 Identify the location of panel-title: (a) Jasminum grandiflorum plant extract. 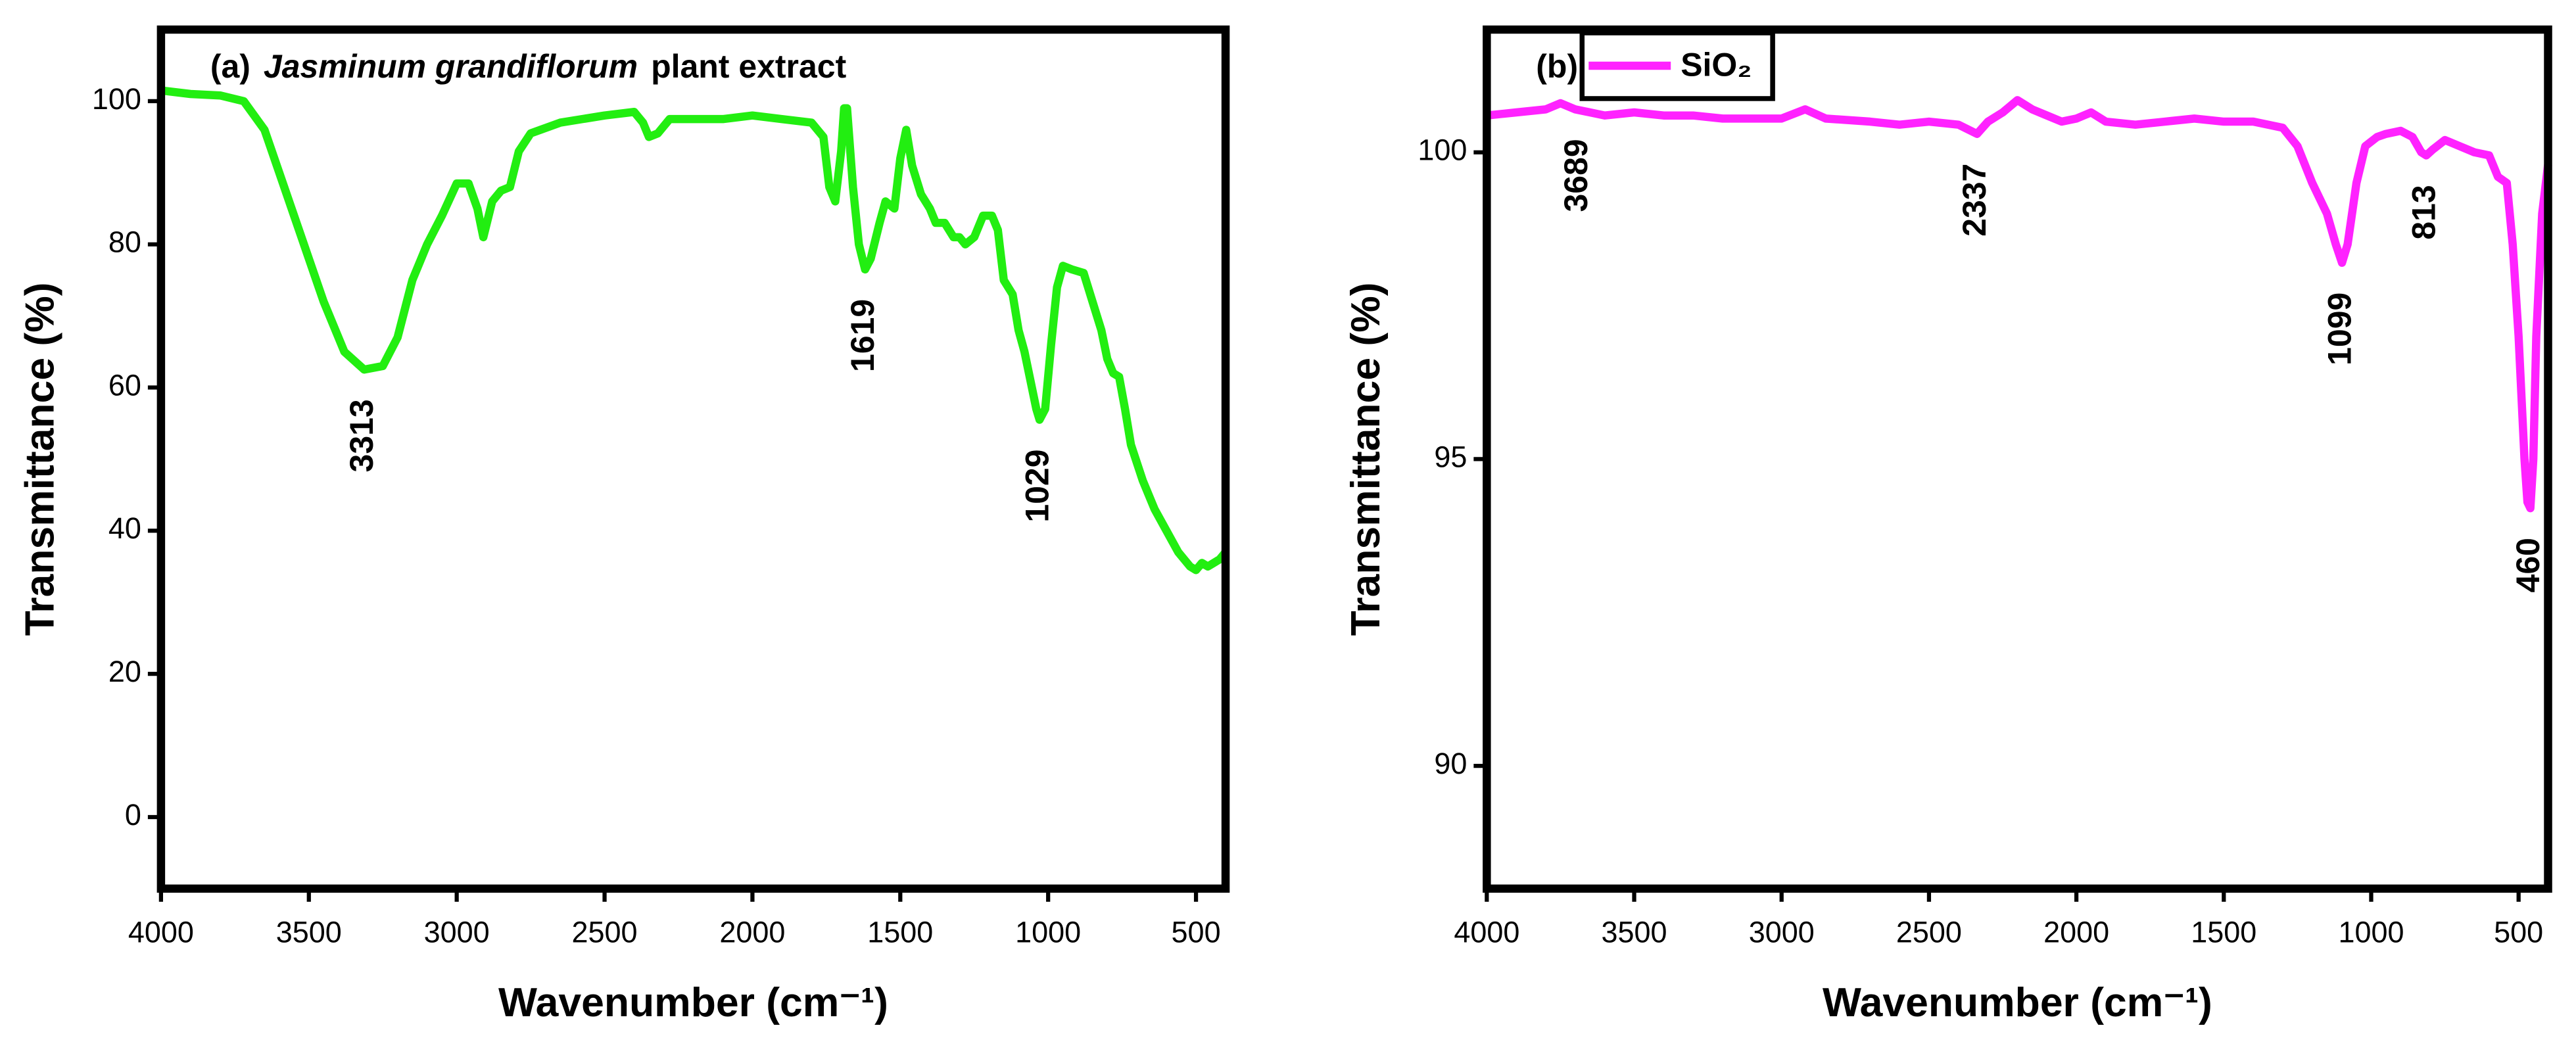
(528, 67).